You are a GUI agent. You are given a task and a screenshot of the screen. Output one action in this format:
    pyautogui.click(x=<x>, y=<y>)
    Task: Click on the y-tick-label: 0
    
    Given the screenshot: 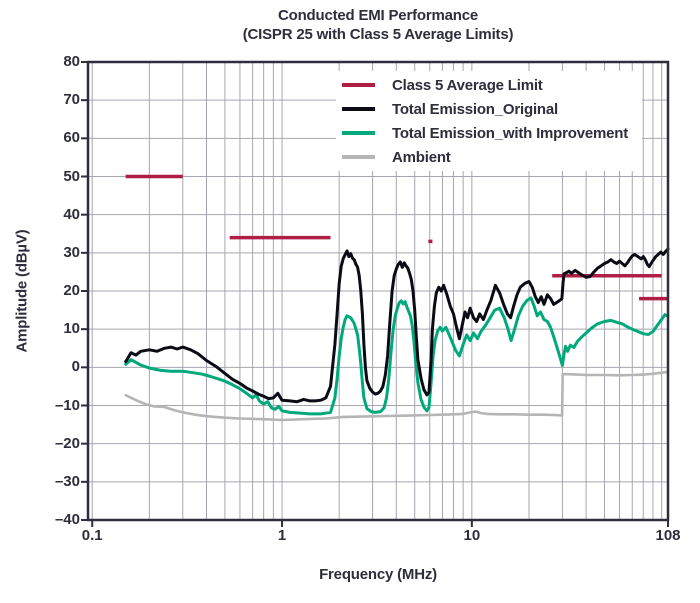 What is the action you would take?
    pyautogui.click(x=75, y=367)
    